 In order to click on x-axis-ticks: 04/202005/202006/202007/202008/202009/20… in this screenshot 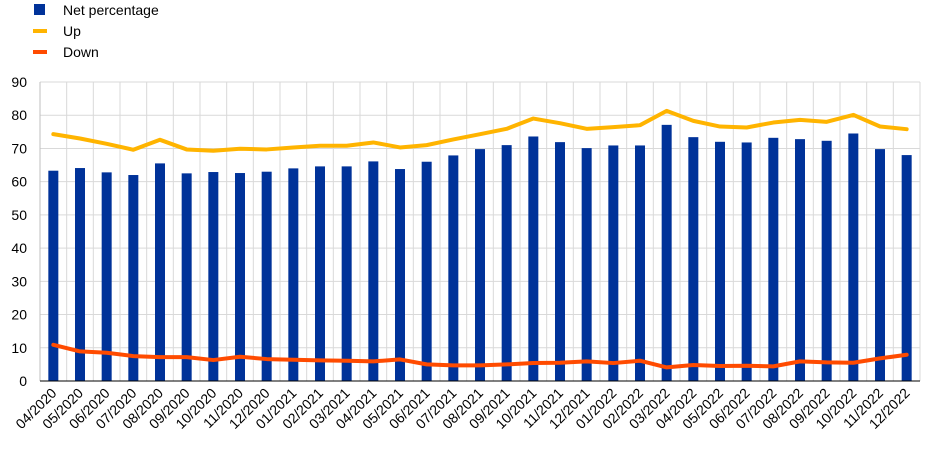, I will do `click(462, 408)`.